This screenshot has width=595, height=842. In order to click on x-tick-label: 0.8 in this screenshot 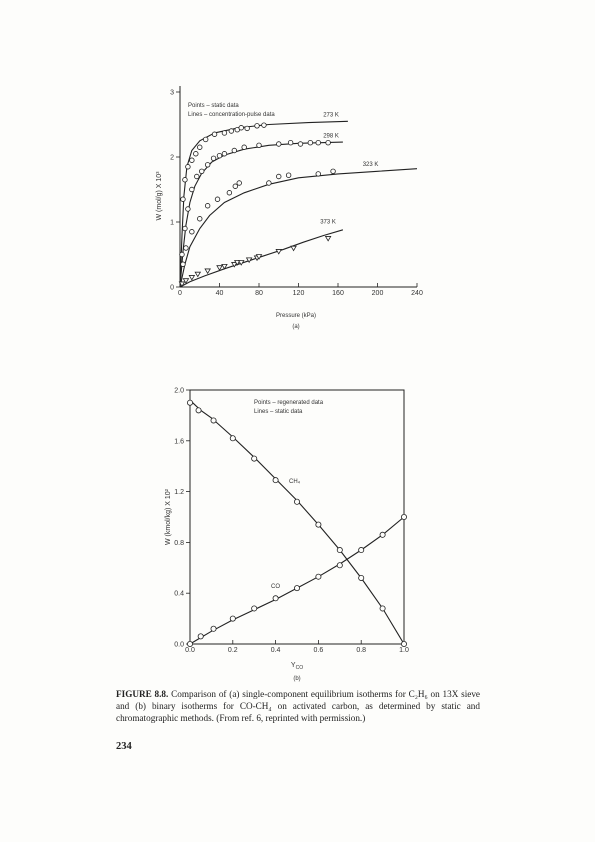, I will do `click(361, 650)`.